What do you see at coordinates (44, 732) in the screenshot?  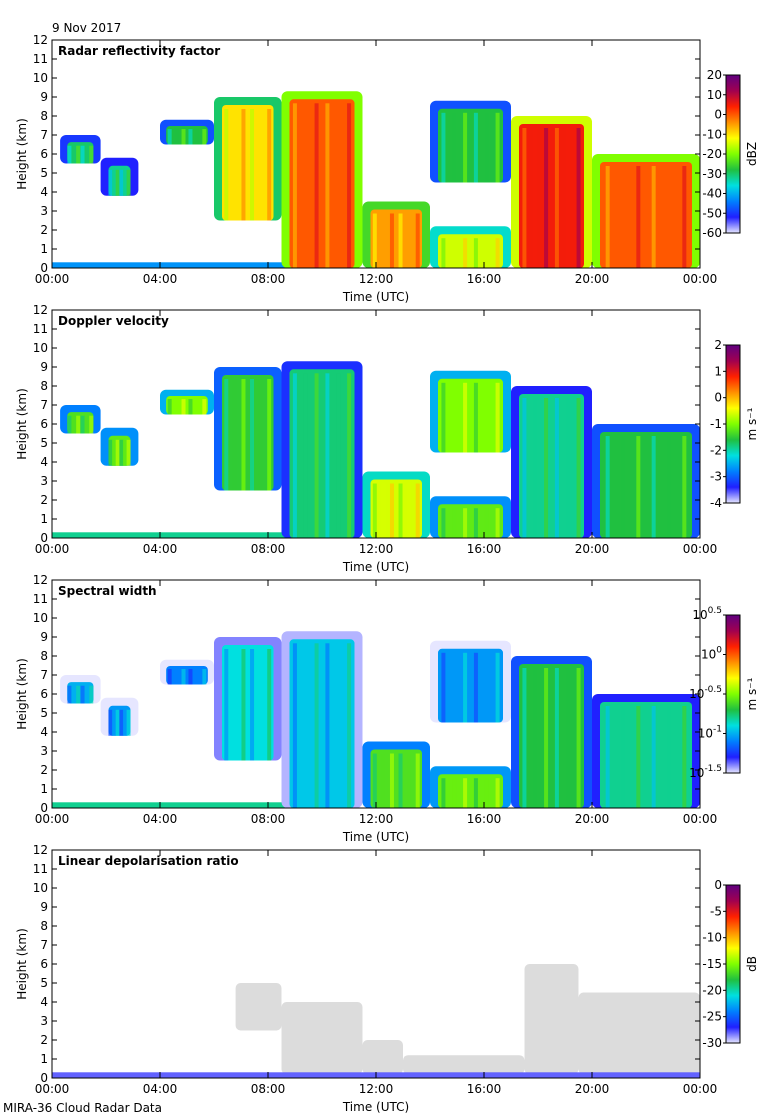 I see `y-tick-label: 4` at bounding box center [44, 732].